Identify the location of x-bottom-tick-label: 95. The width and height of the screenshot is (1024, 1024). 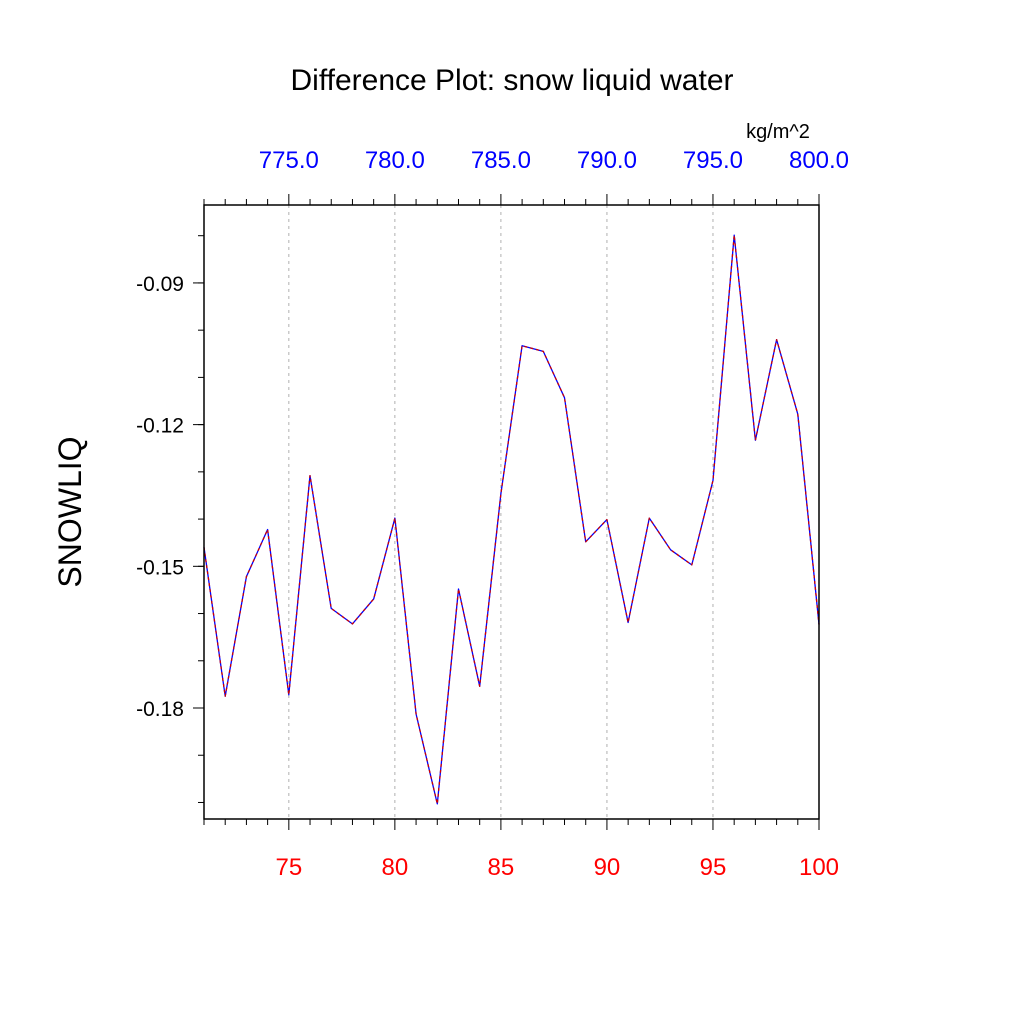
(713, 867).